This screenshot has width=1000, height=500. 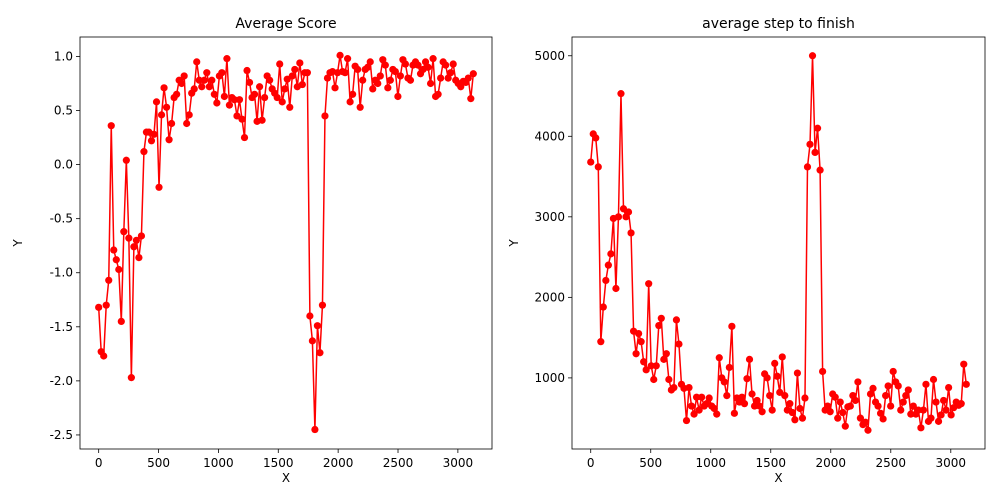 I want to click on y-tick-label: -0.5, so click(x=61, y=219).